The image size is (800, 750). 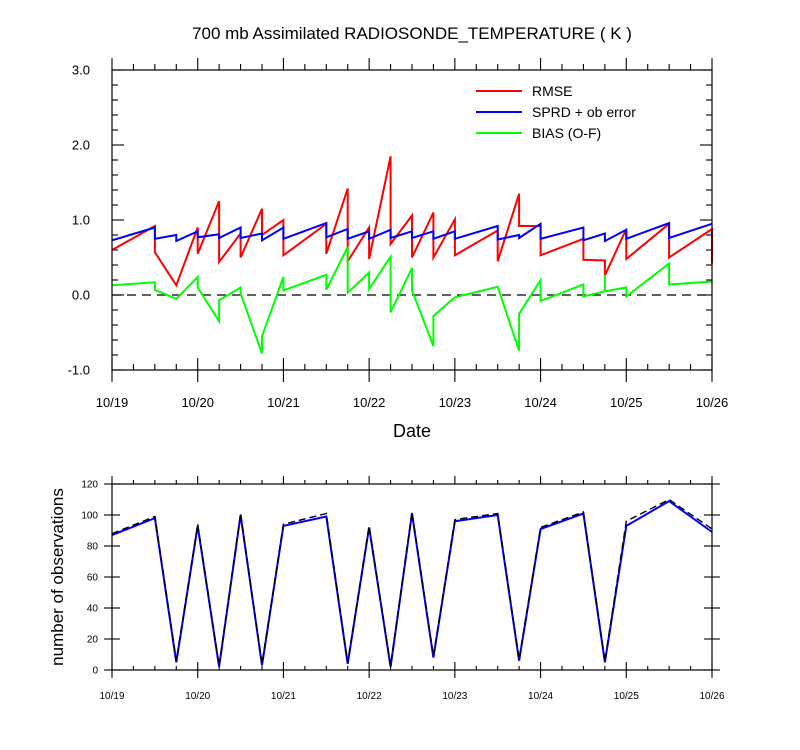 What do you see at coordinates (93, 609) in the screenshot?
I see `y-tick-label: 40` at bounding box center [93, 609].